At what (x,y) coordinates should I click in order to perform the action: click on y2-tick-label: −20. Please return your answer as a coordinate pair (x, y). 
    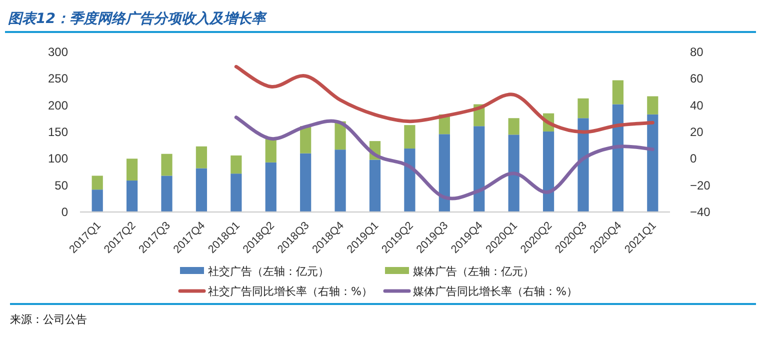
    Looking at the image, I should click on (700, 185).